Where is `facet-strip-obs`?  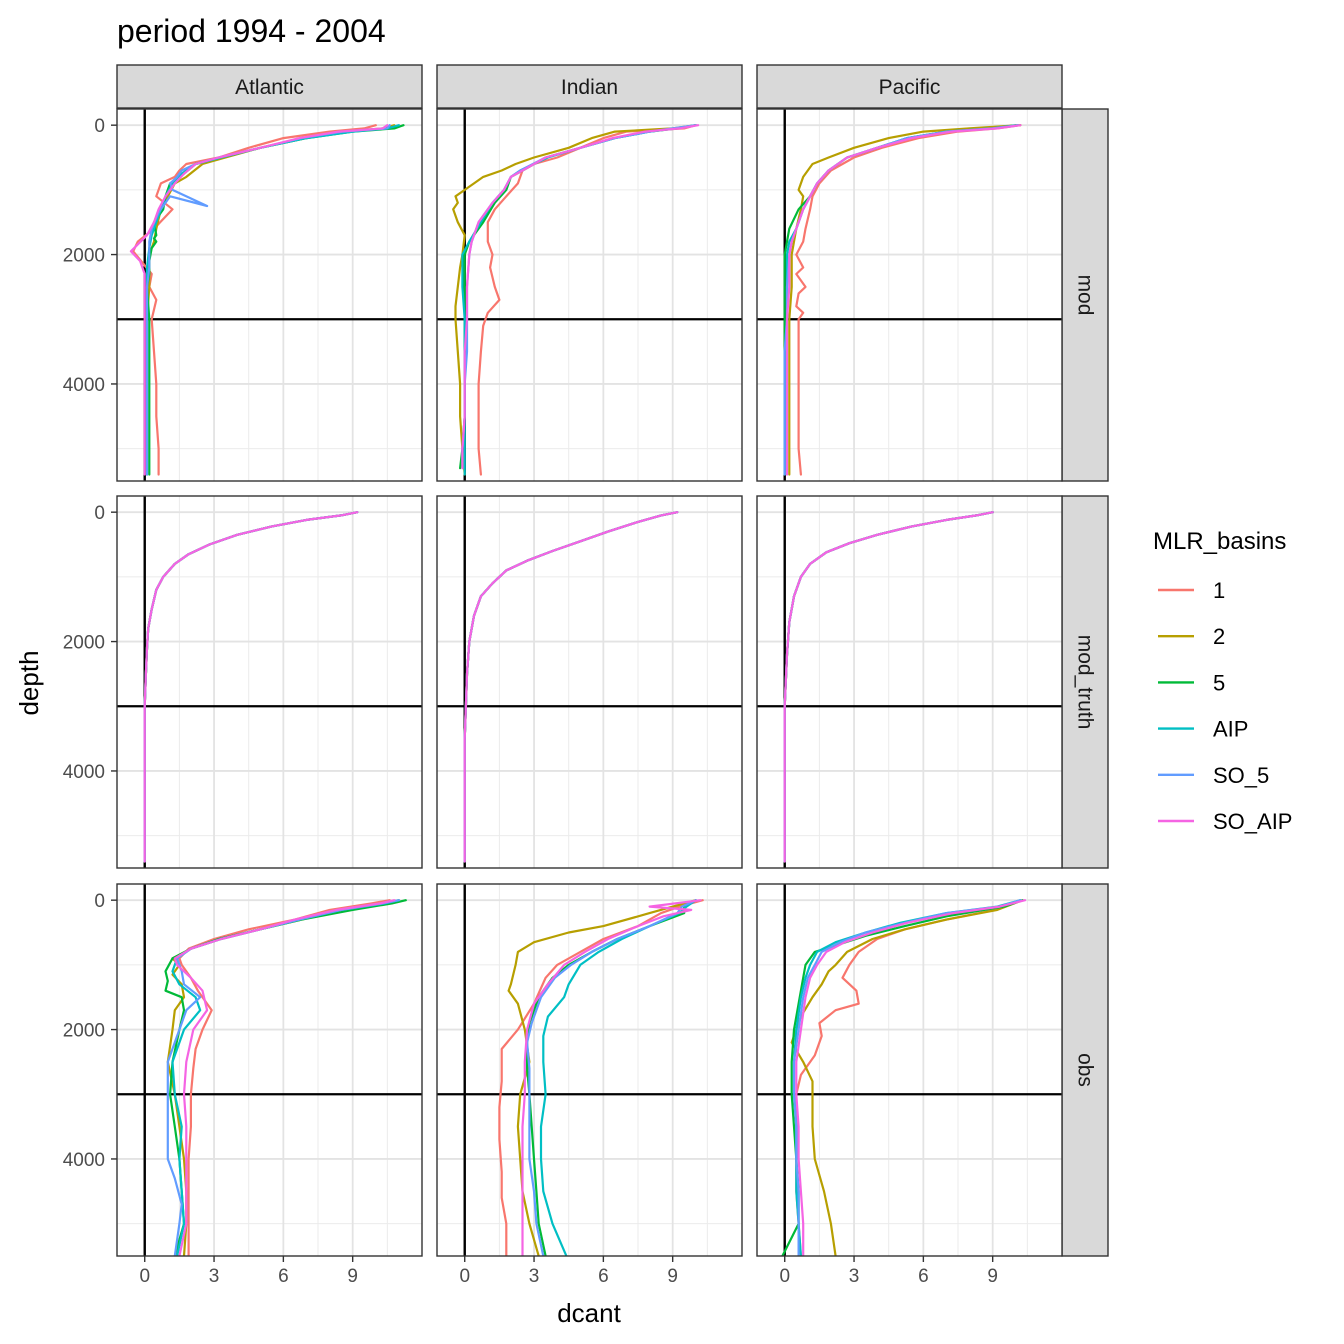
facet-strip-obs is located at coordinates (1085, 1070).